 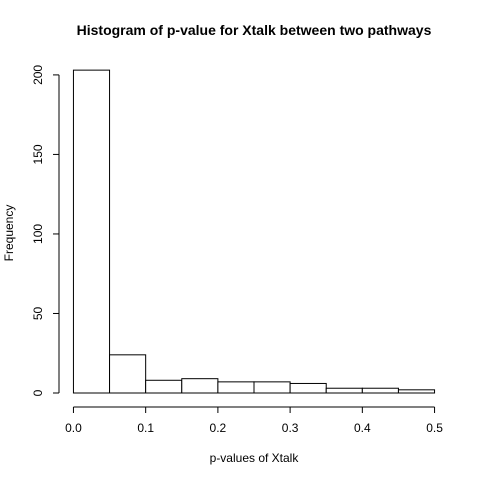 What do you see at coordinates (73, 428) in the screenshot?
I see `x-tick-label: 0.0` at bounding box center [73, 428].